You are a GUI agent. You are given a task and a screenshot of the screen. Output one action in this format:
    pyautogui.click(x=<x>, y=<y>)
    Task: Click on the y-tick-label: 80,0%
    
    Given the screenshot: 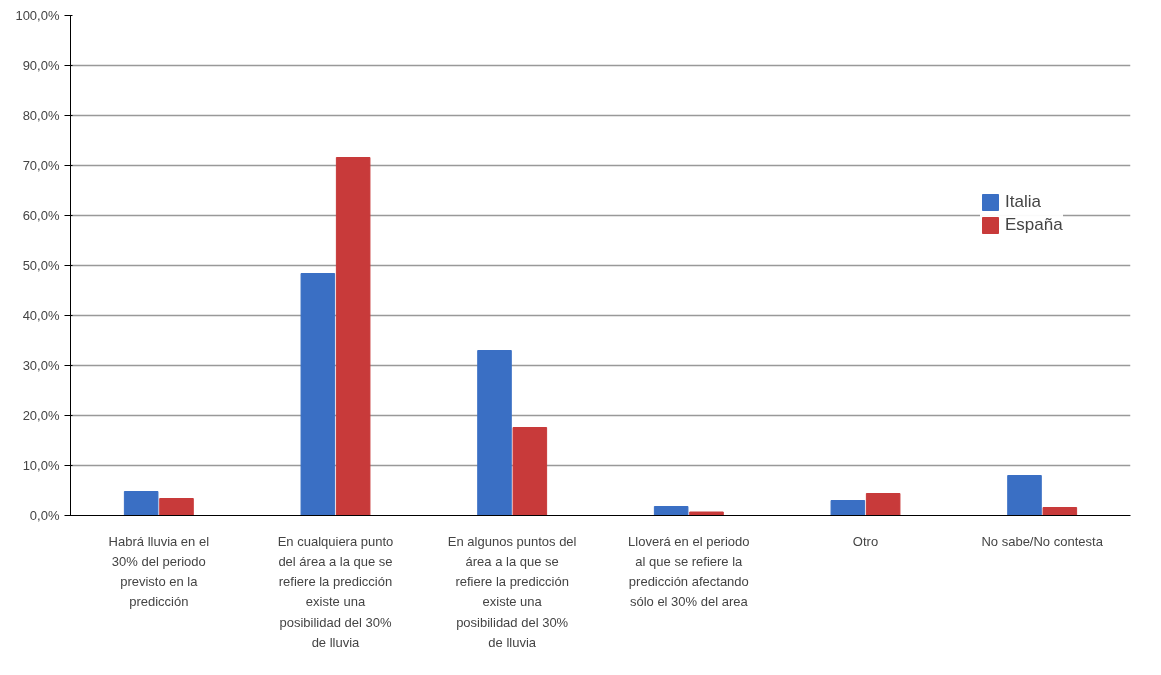 What is the action you would take?
    pyautogui.click(x=41, y=115)
    